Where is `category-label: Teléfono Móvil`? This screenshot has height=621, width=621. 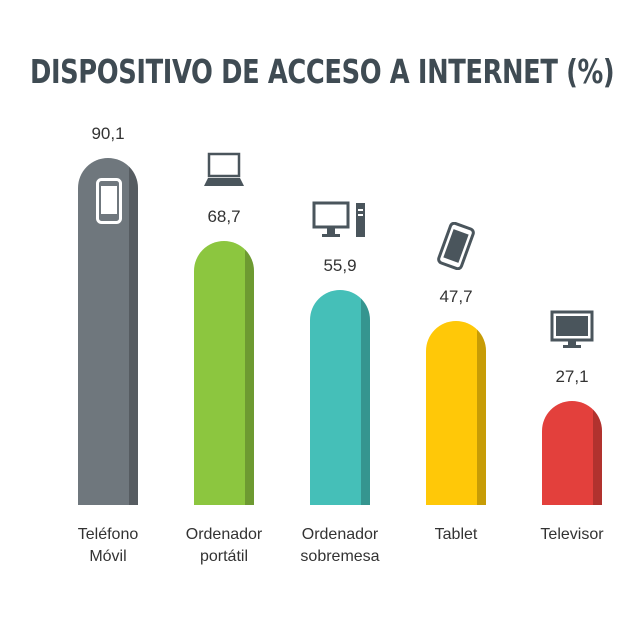
category-label: Teléfono Móvil is located at coordinates (108, 546).